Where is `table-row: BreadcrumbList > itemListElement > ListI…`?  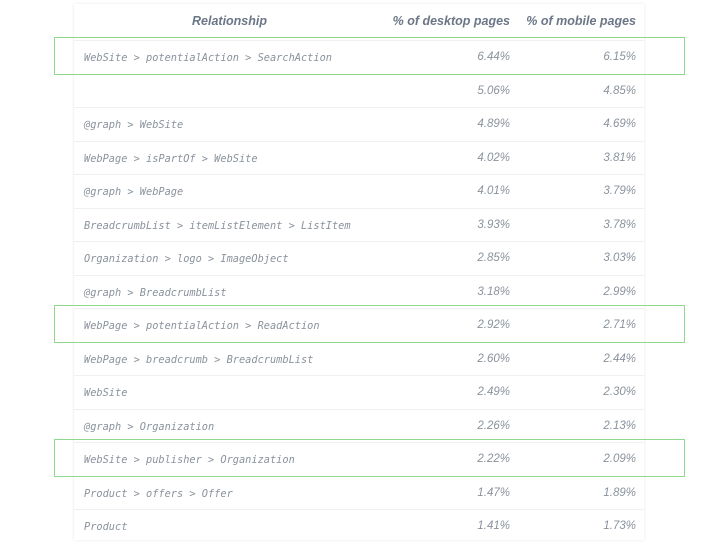
table-row: BreadcrumbList > itemListElement > ListI… is located at coordinates (359, 224).